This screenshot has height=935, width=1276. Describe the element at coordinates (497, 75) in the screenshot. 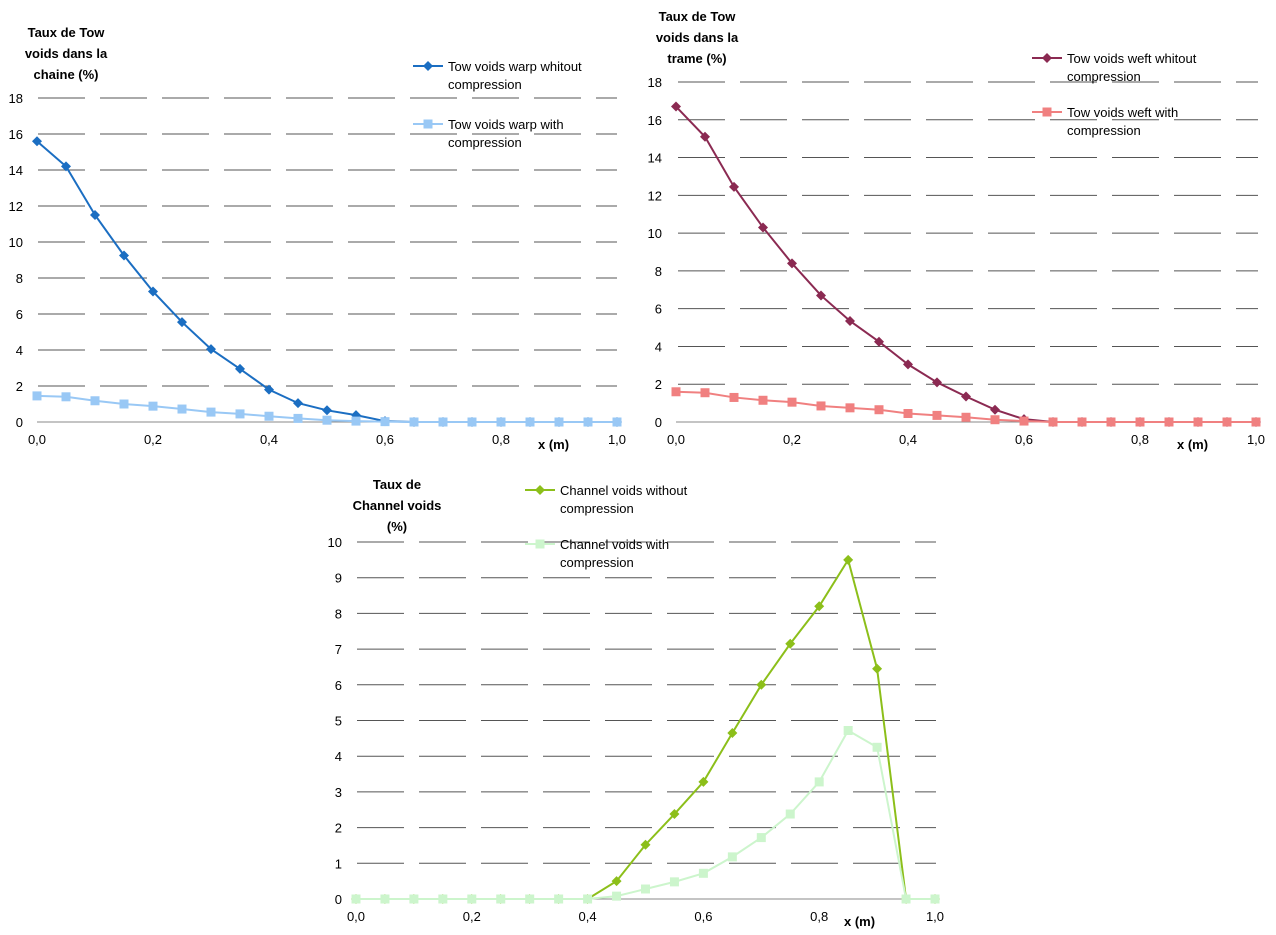

I see `legend-item: Tow voids warp whitout compression` at that location.